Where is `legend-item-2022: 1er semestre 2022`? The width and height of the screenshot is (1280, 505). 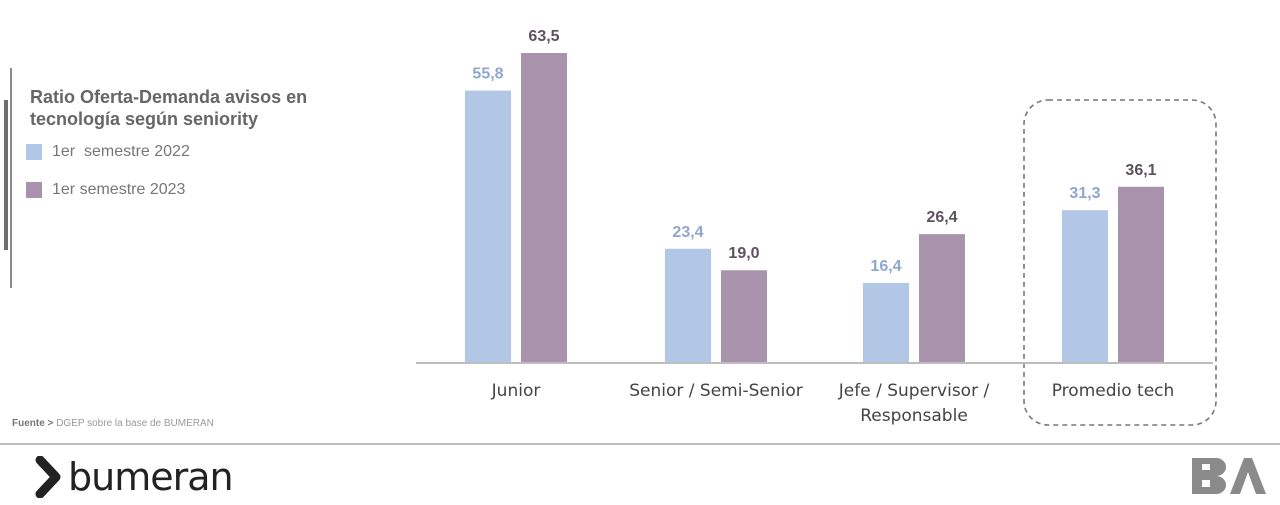
legend-item-2022: 1er semestre 2022 is located at coordinates (108, 152).